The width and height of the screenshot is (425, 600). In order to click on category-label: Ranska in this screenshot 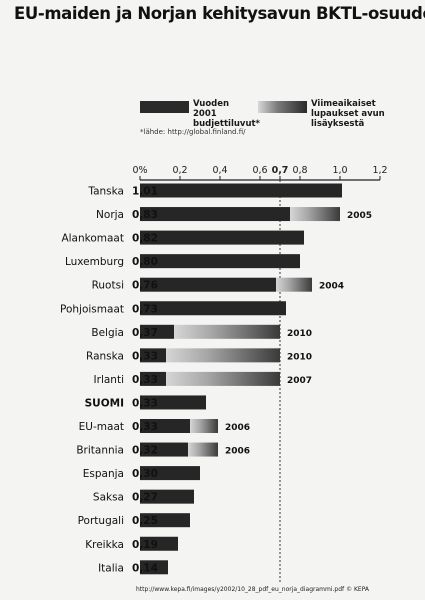, I will do `click(105, 356)`.